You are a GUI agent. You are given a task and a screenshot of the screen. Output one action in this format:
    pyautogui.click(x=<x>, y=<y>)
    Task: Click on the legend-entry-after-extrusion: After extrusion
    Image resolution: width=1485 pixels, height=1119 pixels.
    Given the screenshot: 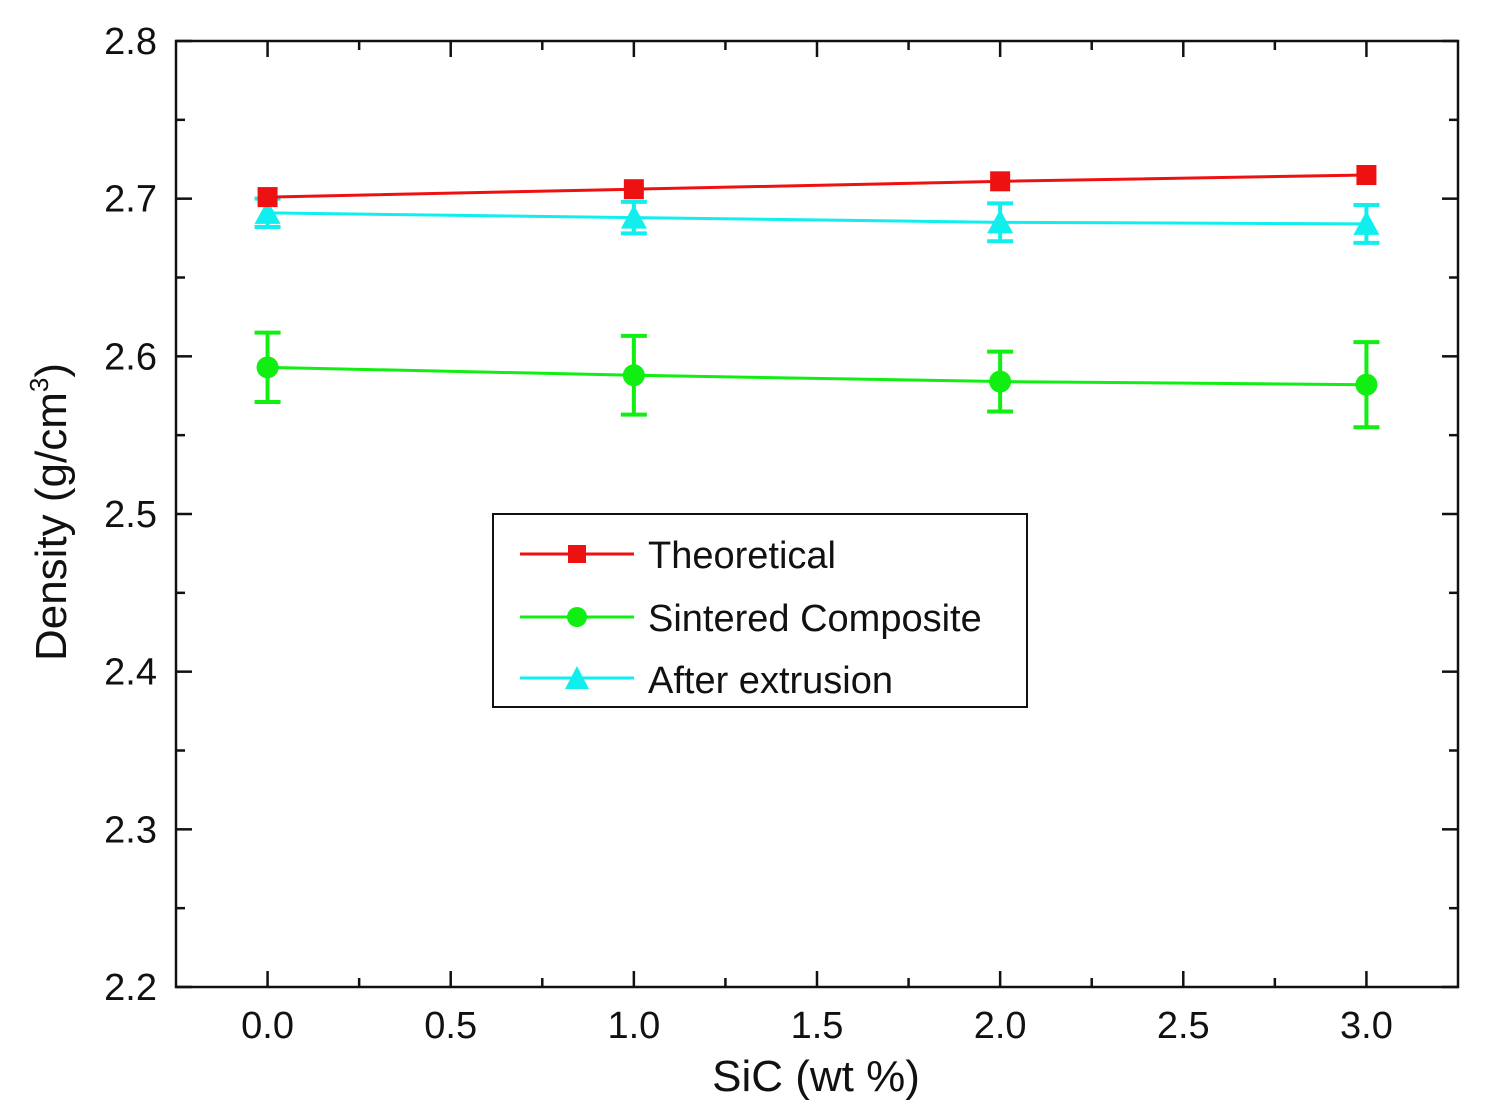 What is the action you would take?
    pyautogui.click(x=706, y=681)
    